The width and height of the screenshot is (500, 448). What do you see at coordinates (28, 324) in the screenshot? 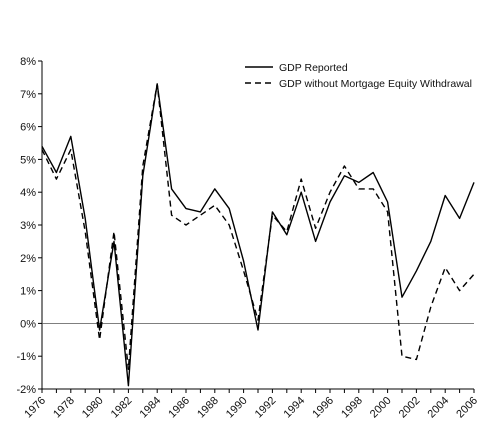
I see `y-tick-label: 0%` at bounding box center [28, 324].